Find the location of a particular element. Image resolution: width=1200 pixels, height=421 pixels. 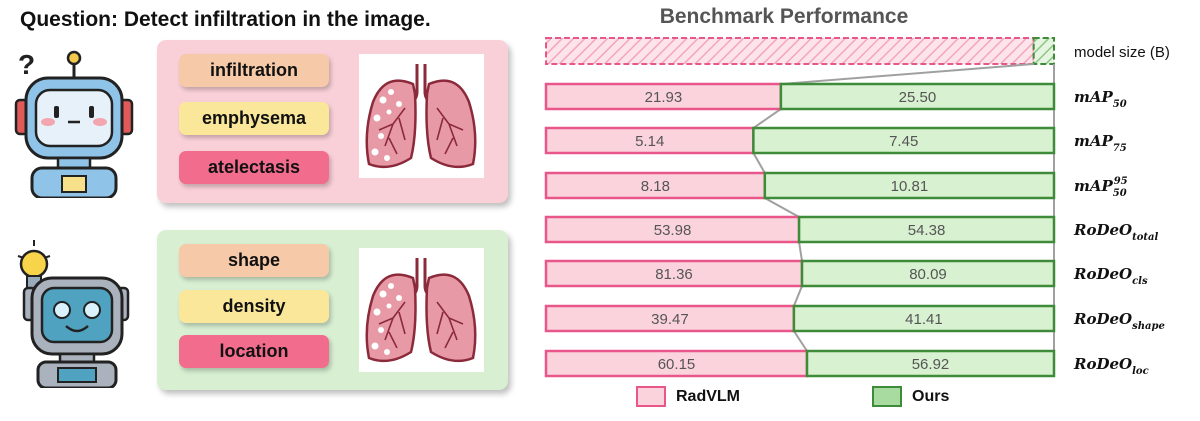

lung-image is located at coordinates (421, 116).